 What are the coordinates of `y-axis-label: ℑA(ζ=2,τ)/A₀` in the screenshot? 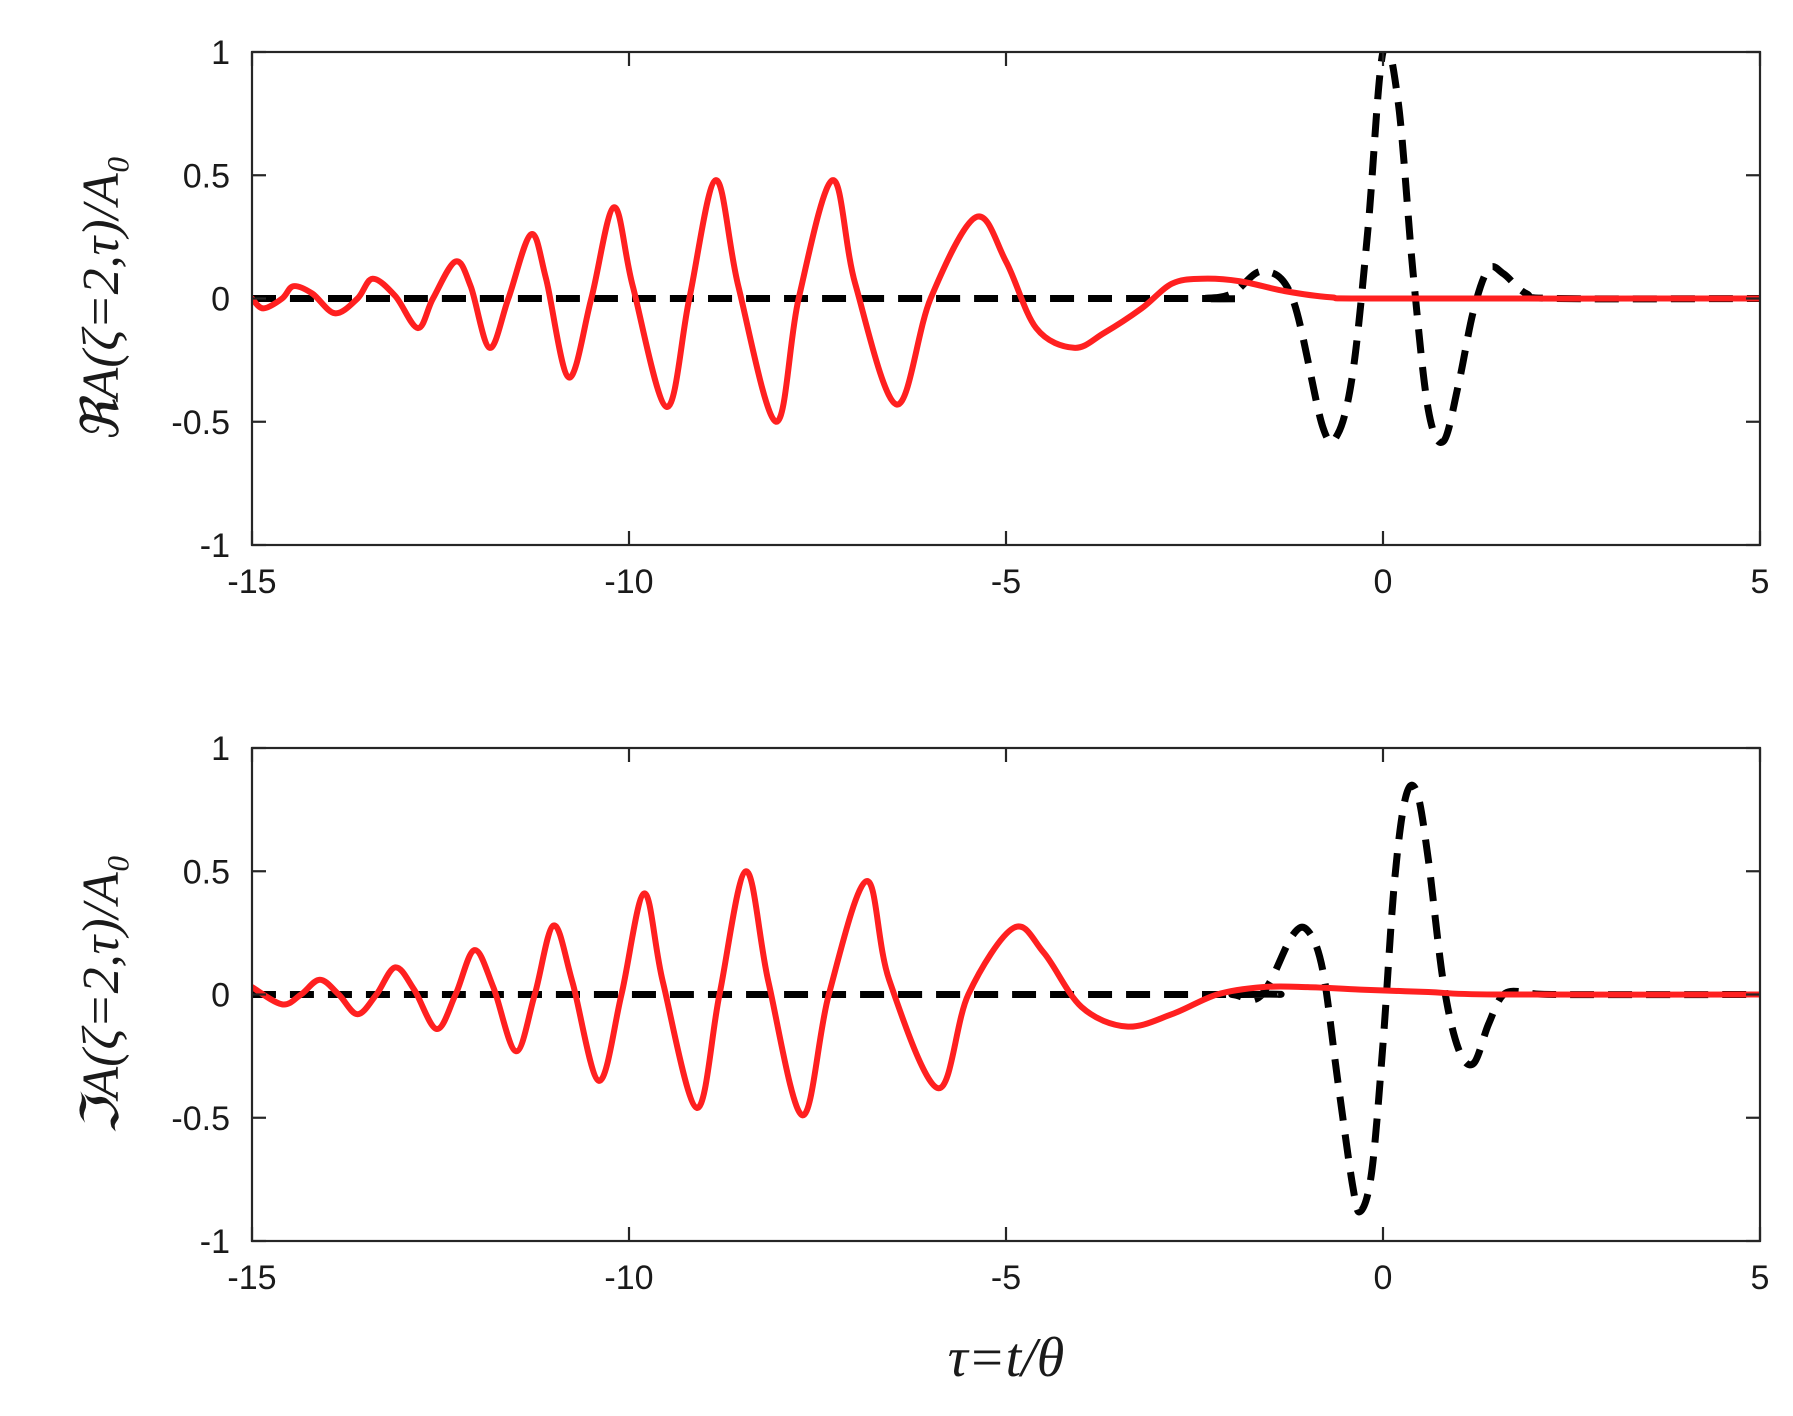 It's located at (101, 994).